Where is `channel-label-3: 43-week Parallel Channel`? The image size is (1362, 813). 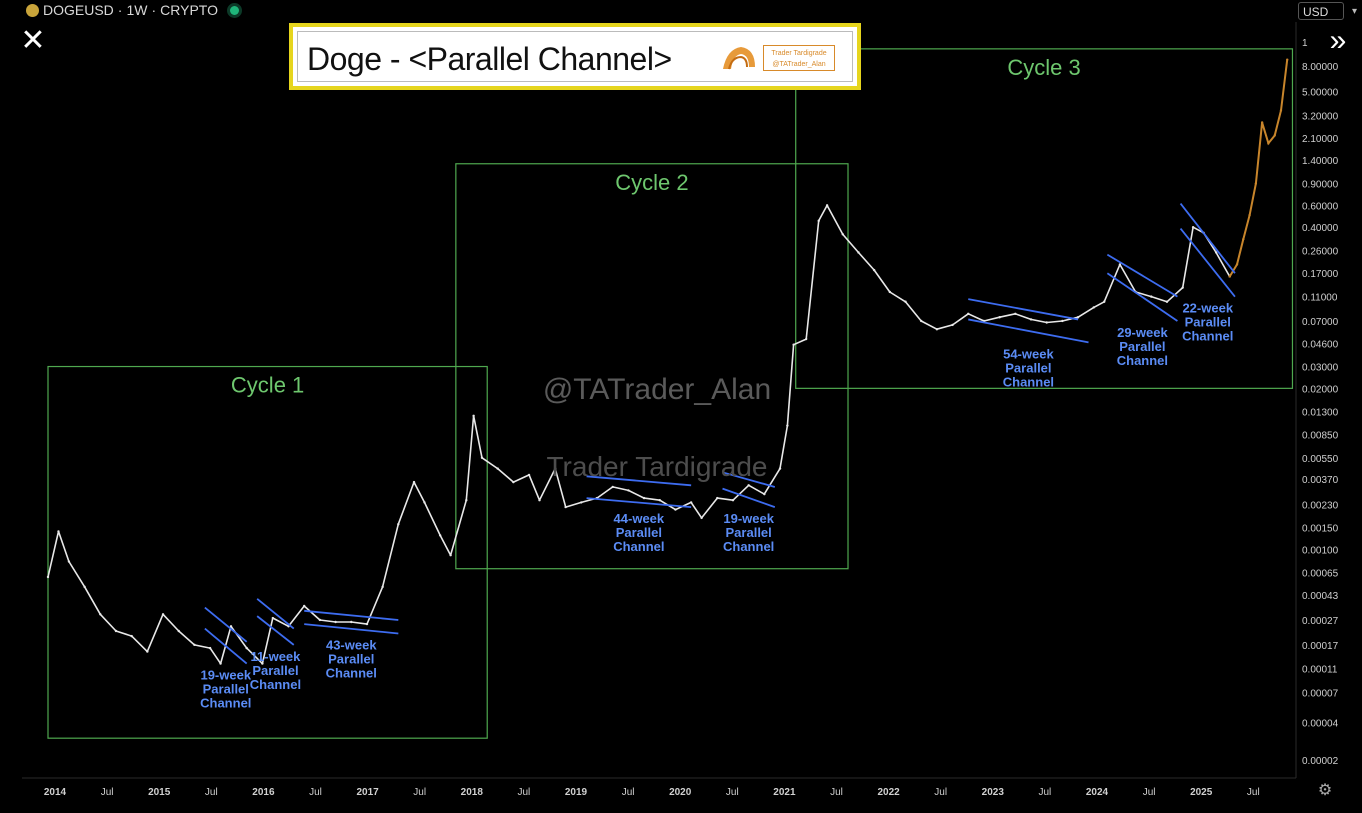 channel-label-3: 43-week Parallel Channel is located at coordinates (352, 658).